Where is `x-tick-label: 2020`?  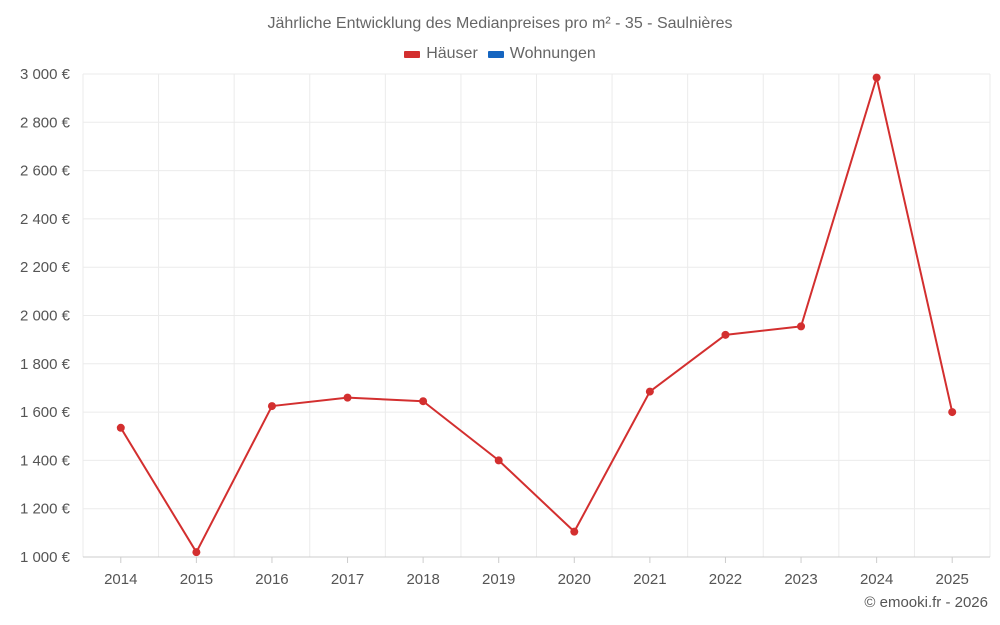
x-tick-label: 2020 is located at coordinates (574, 579).